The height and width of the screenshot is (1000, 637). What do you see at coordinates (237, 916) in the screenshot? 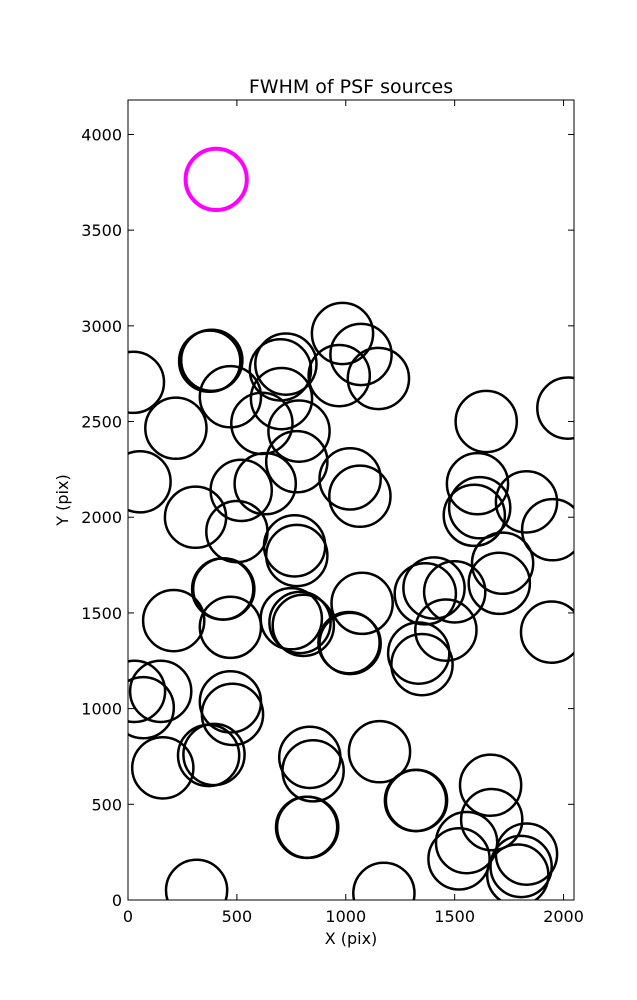
I see `x-tick-label: 500` at bounding box center [237, 916].